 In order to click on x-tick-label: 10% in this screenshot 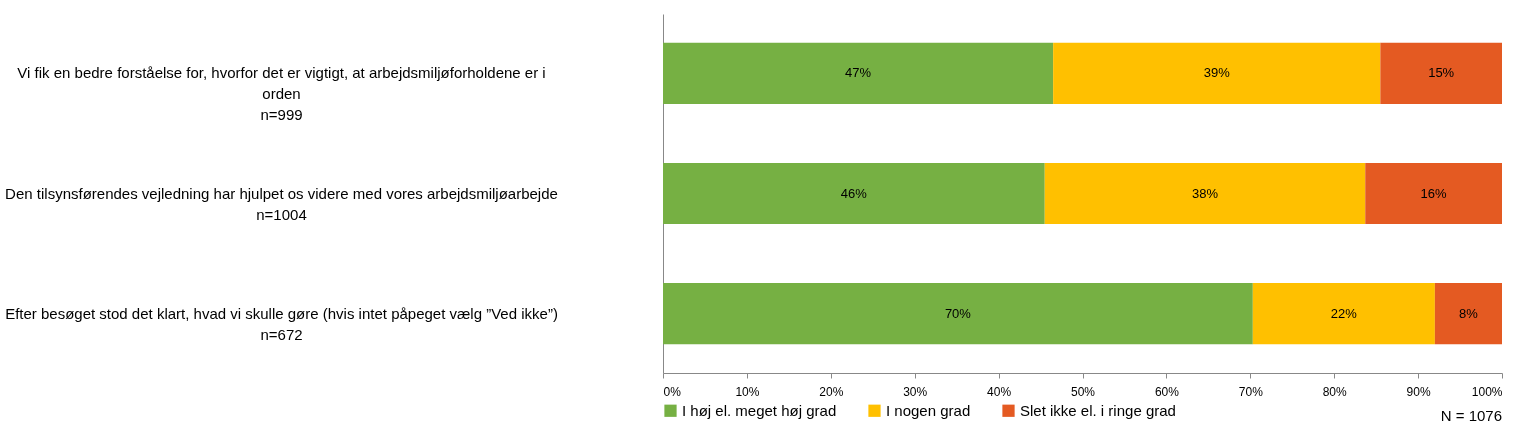, I will do `click(747, 391)`.